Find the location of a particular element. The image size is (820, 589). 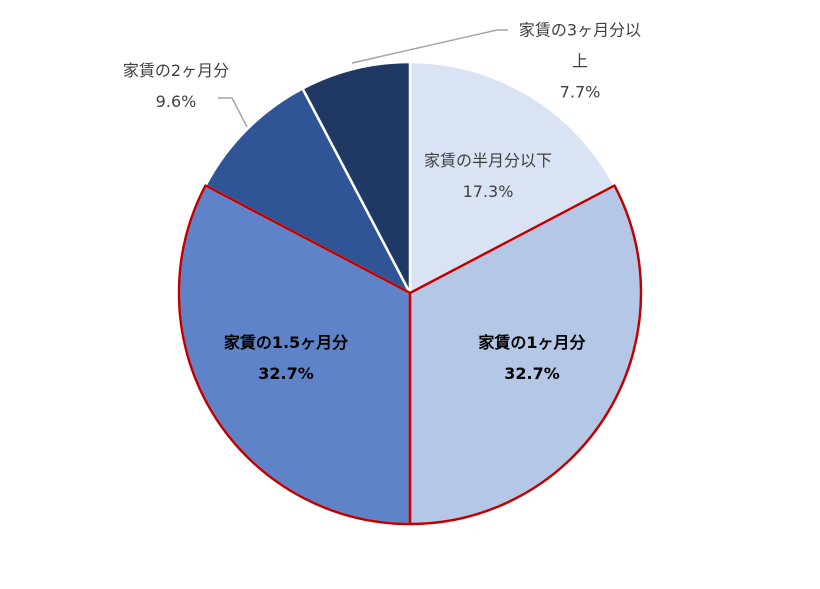

category-label: 家賃の半月分以下 is located at coordinates (488, 160).